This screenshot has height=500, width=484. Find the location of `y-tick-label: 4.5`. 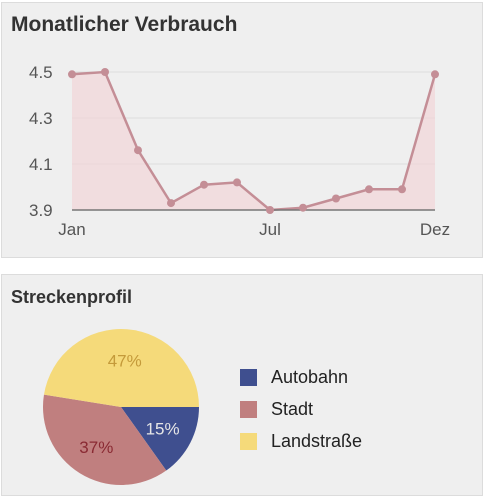

y-tick-label: 4.5 is located at coordinates (41, 72).